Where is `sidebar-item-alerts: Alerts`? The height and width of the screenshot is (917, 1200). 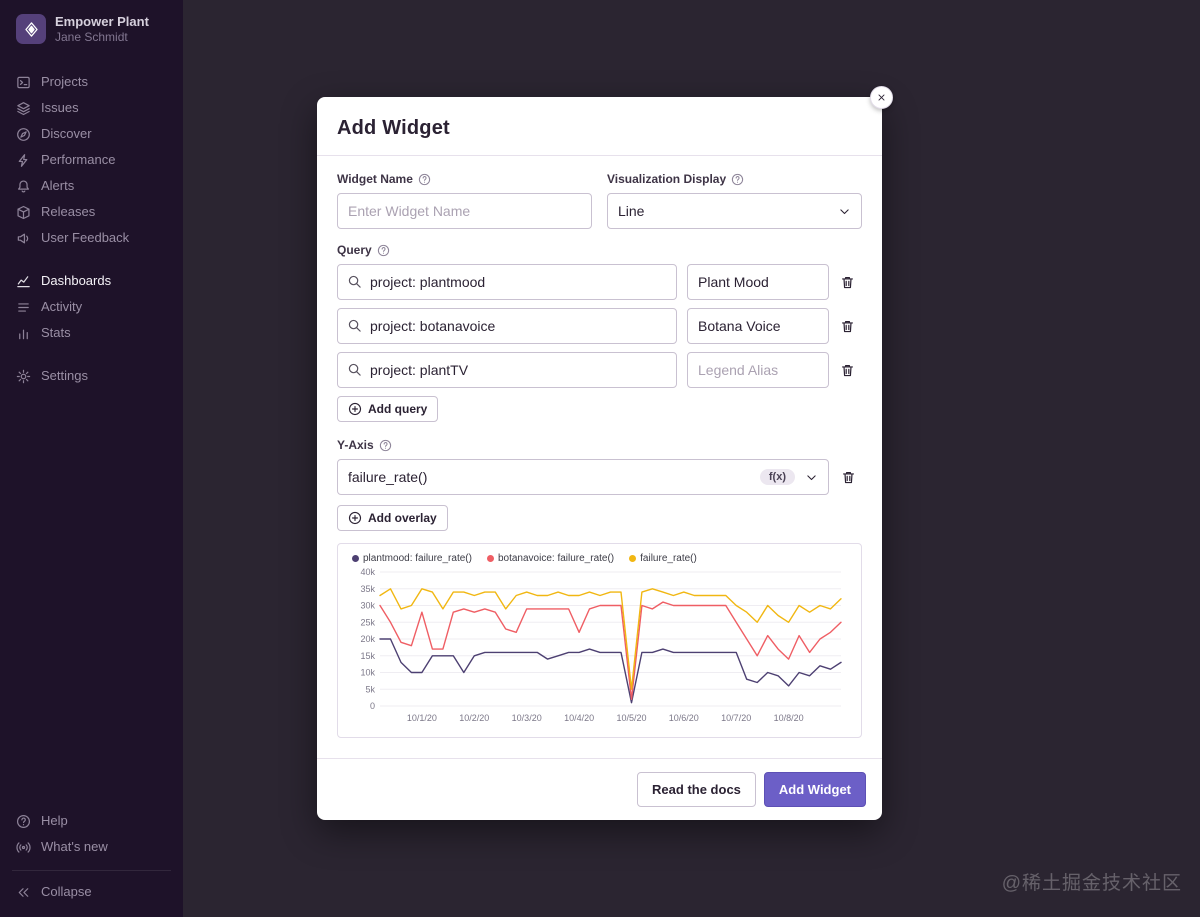
sidebar-item-alerts: Alerts is located at coordinates (91, 186).